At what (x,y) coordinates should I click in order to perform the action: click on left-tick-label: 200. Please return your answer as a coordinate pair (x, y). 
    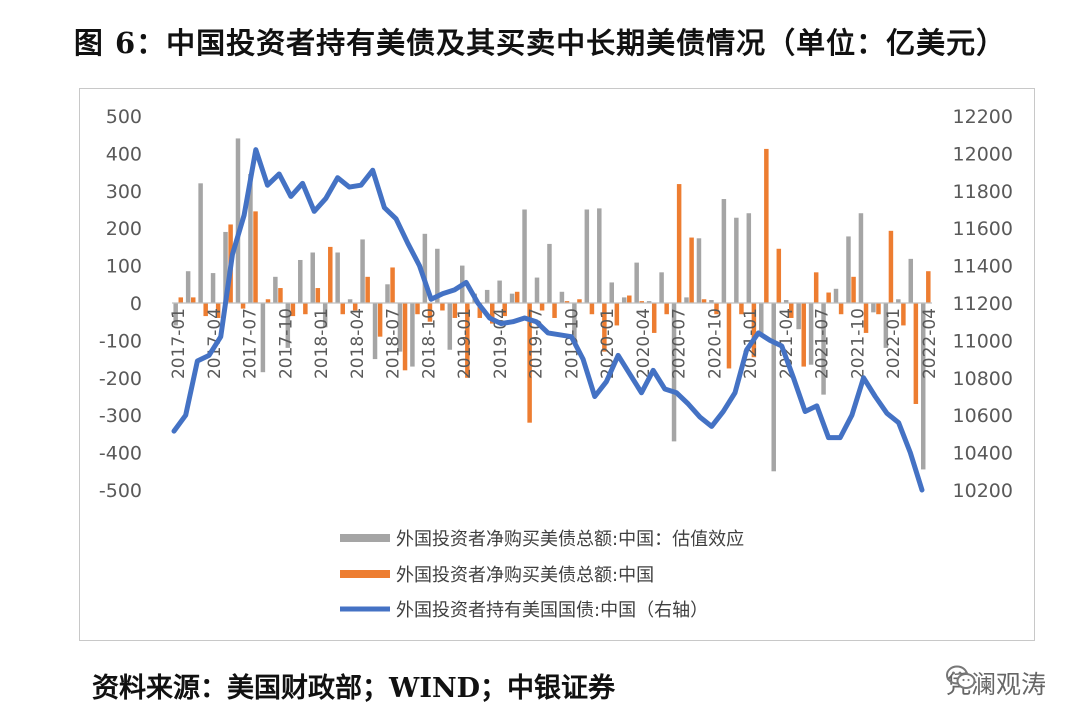
    Looking at the image, I should click on (124, 229).